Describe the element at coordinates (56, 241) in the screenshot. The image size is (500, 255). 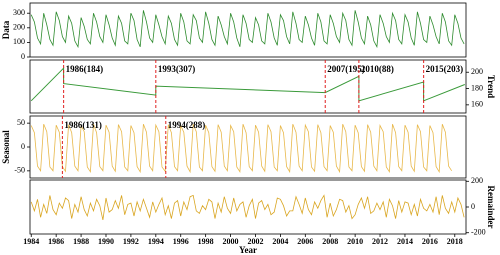
I see `x-tick-label: 1986` at that location.